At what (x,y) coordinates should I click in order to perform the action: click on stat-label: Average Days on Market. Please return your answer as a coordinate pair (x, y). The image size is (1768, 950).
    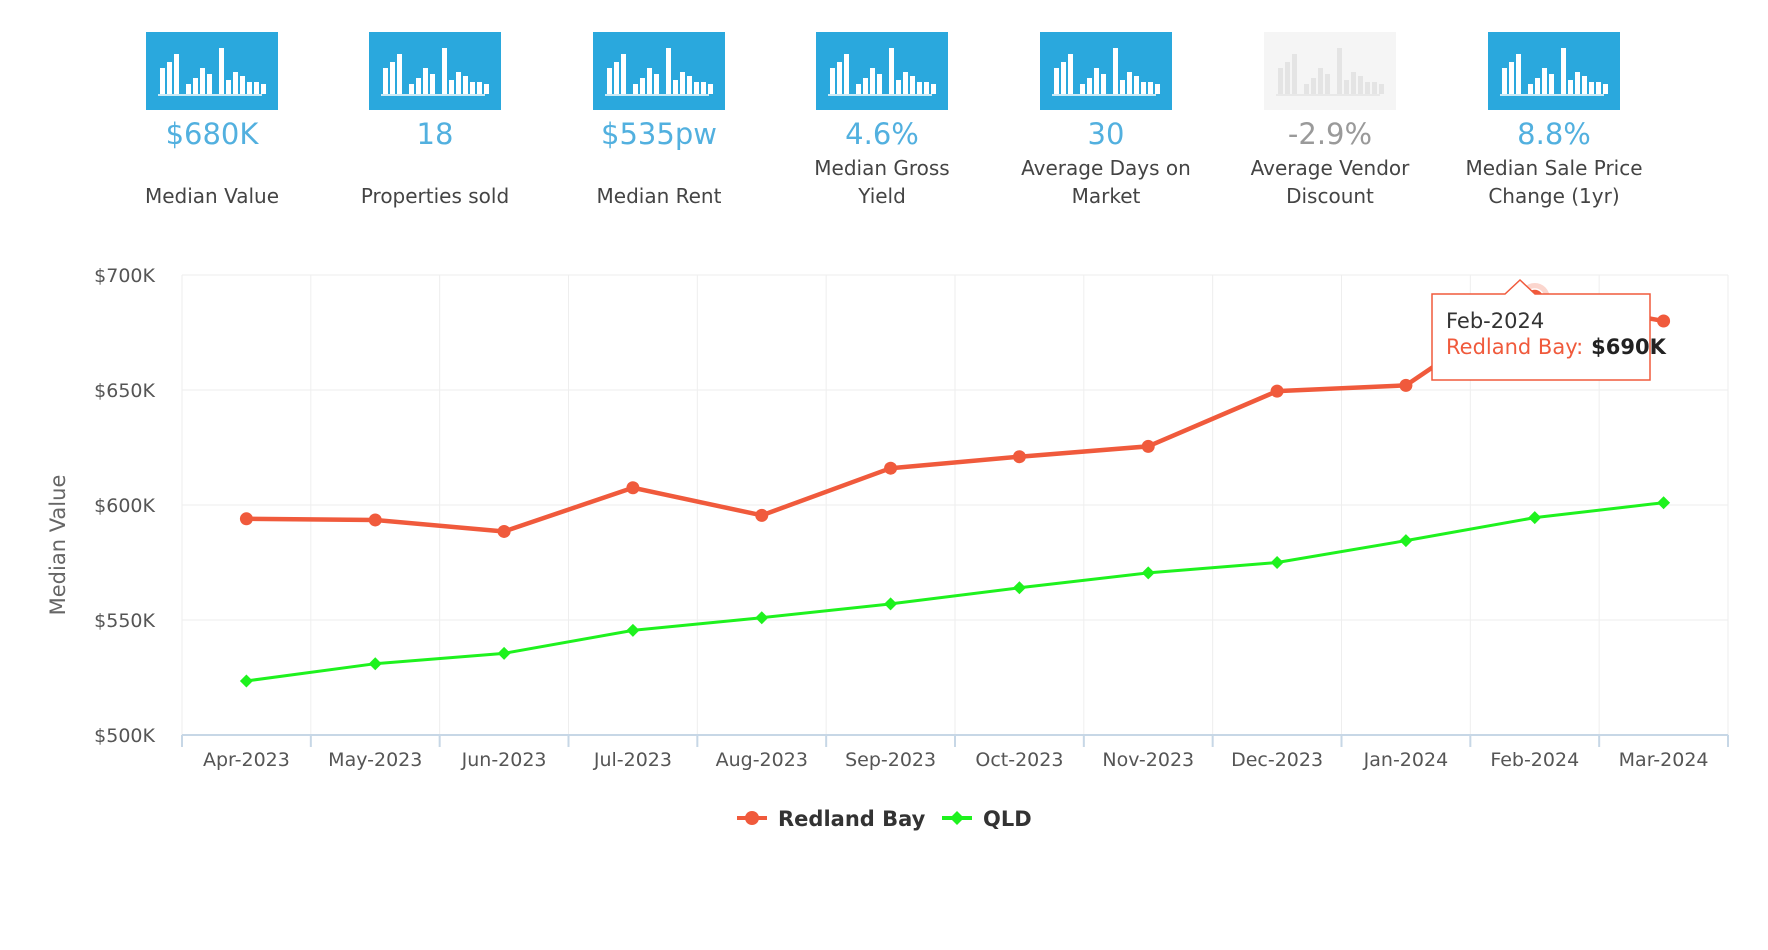
    Looking at the image, I should click on (1106, 182).